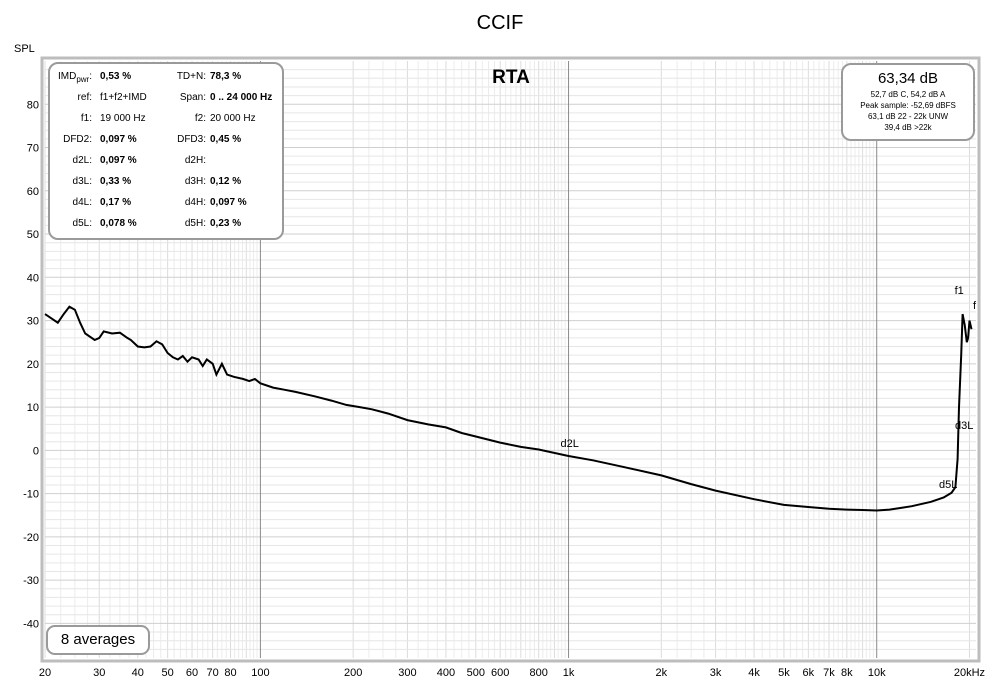 The width and height of the screenshot is (1000, 682). What do you see at coordinates (539, 673) in the screenshot?
I see `x-tick-label: 800` at bounding box center [539, 673].